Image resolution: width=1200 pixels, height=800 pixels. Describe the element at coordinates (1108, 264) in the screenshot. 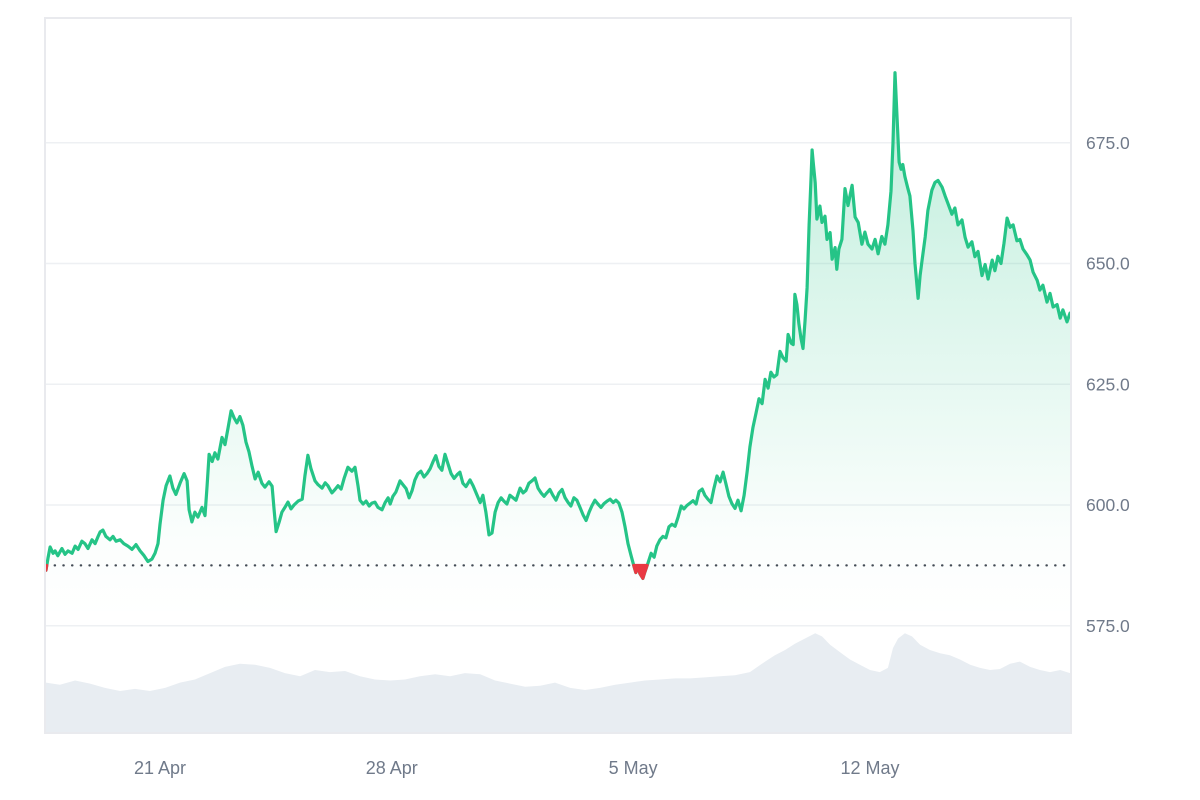

I see `y-axis-tick-label: 650.0` at that location.